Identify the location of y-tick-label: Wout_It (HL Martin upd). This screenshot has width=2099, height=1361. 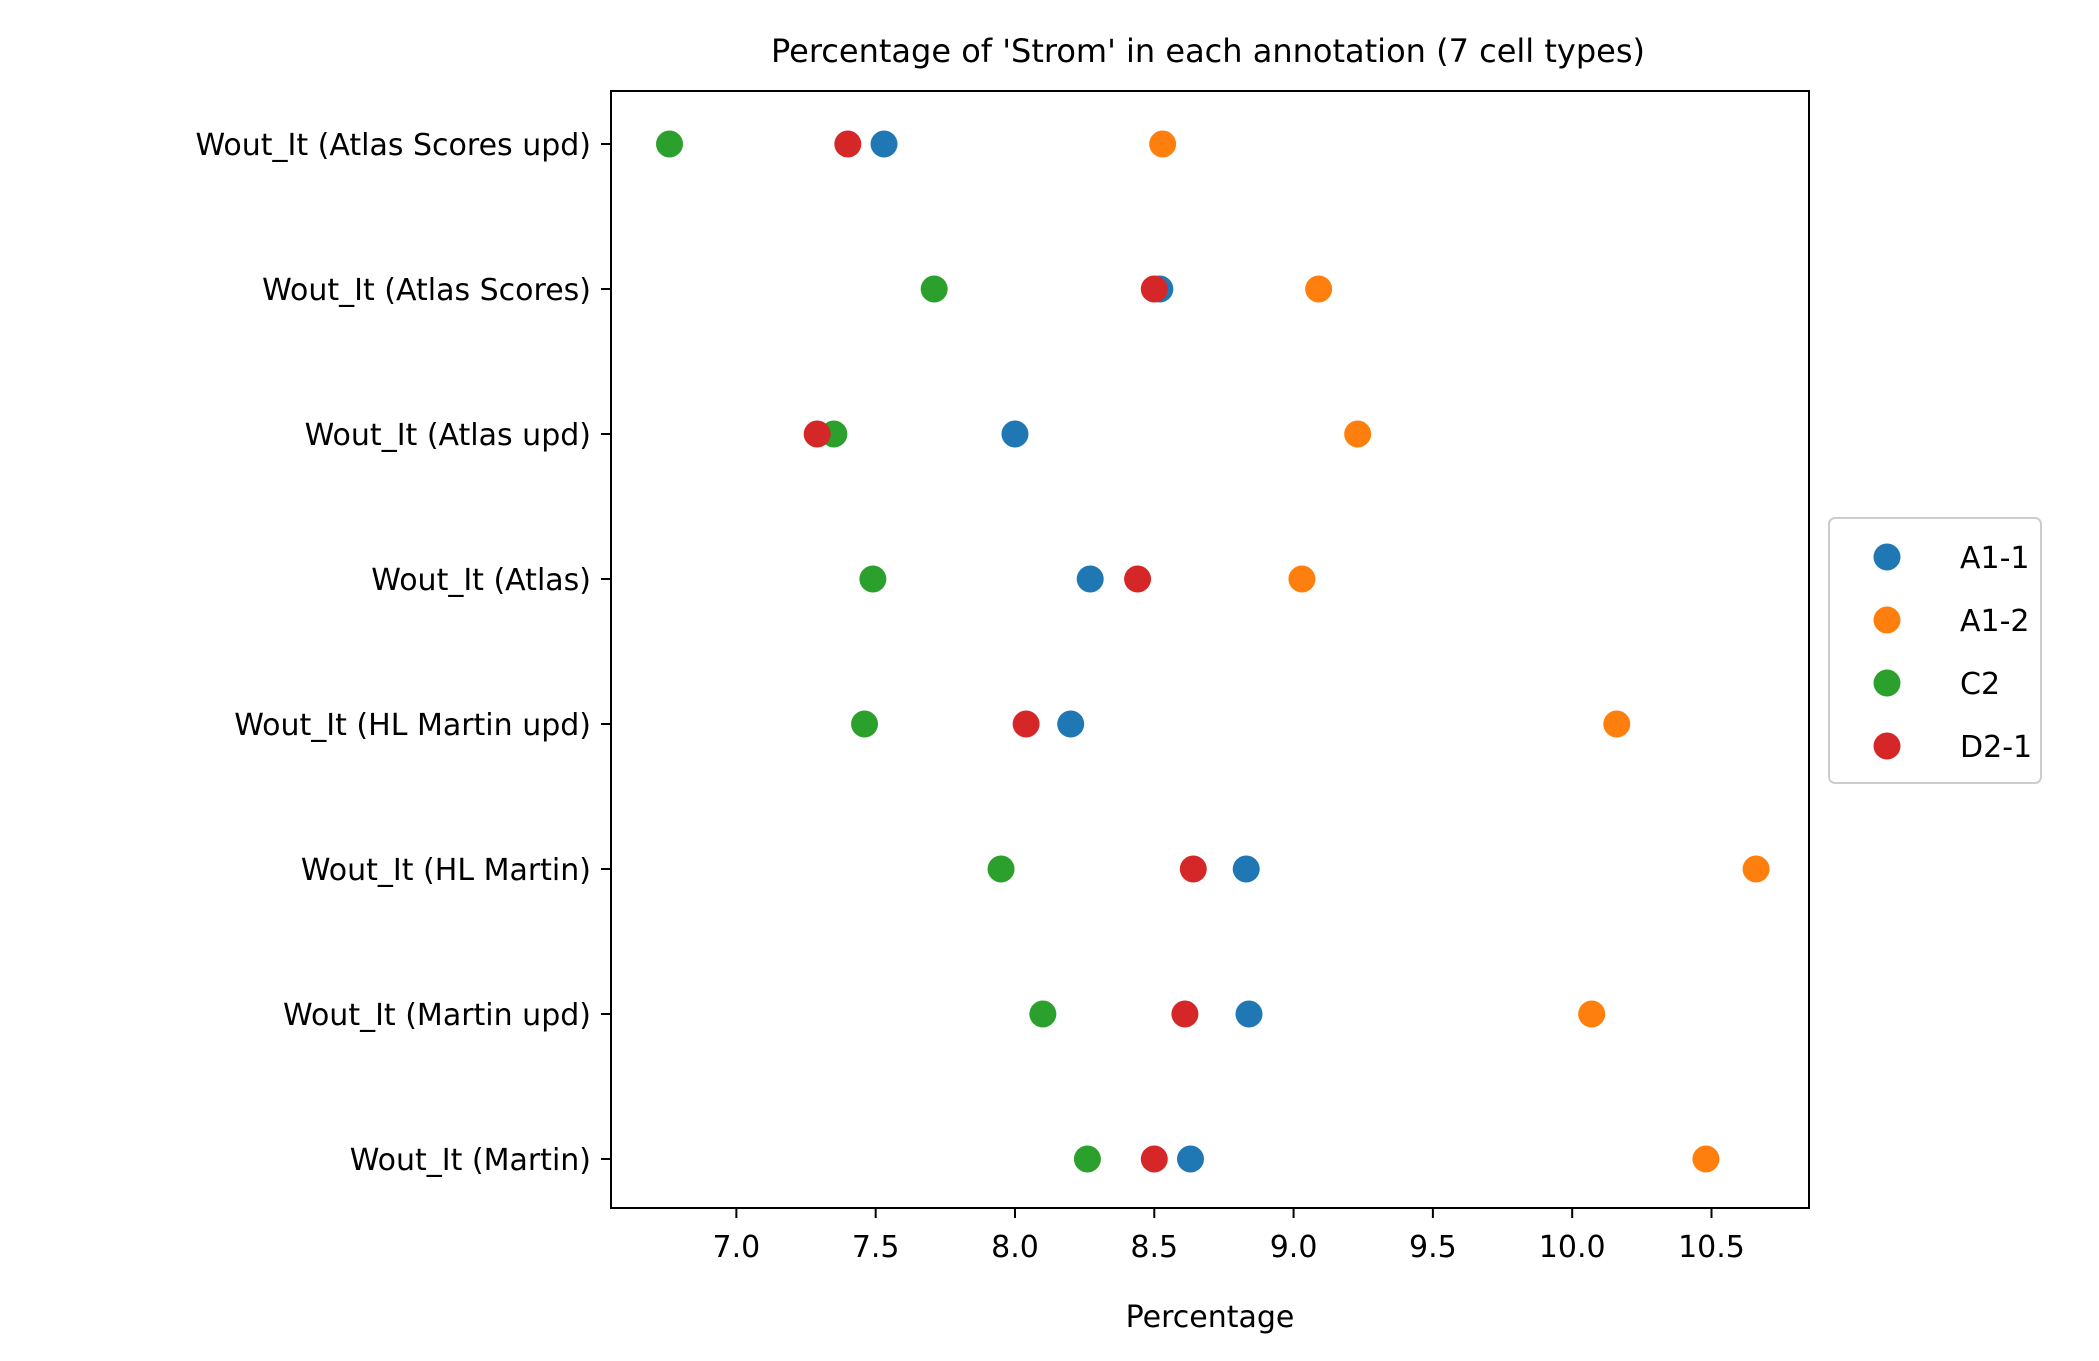
(412, 725).